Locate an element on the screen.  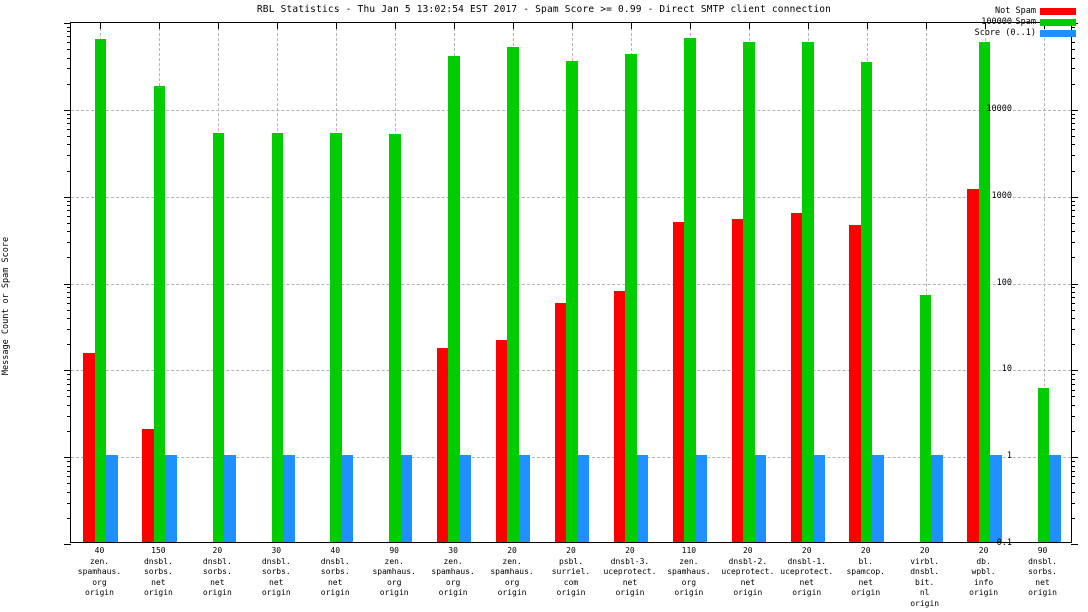
legend-label: Score (0..1) is located at coordinates (1005, 33).